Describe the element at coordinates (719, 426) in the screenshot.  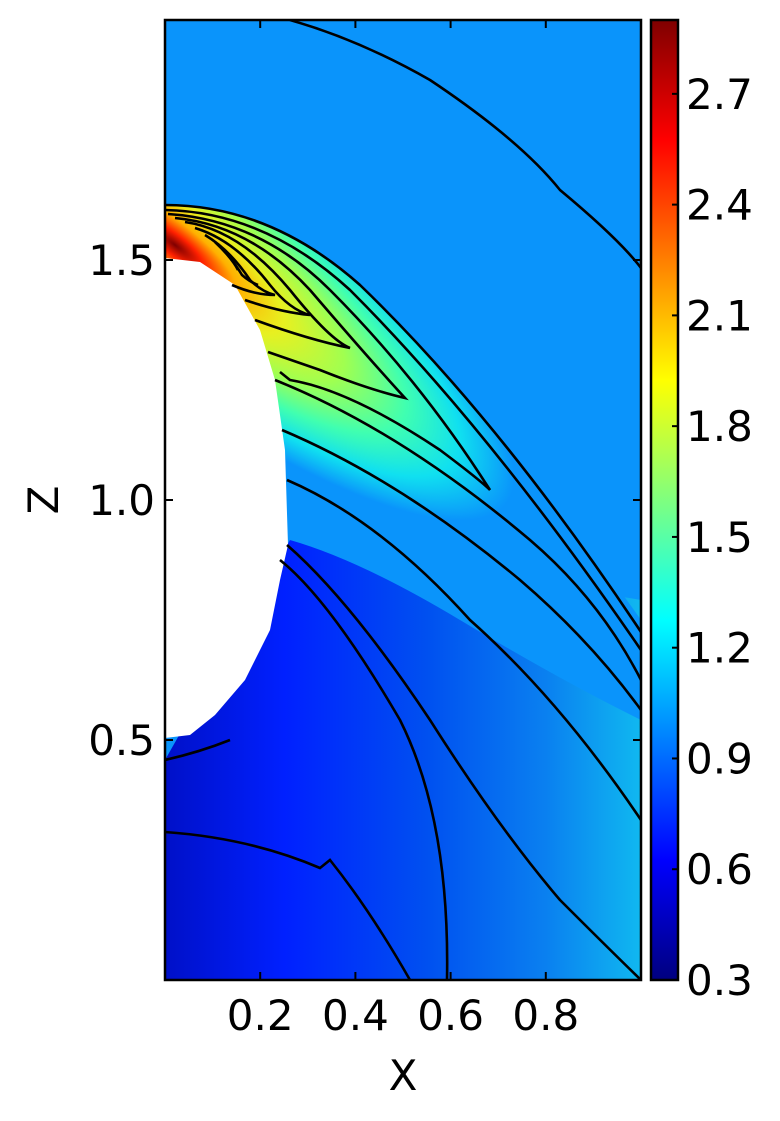
I see `colorbar-tick-label: 1.8` at that location.